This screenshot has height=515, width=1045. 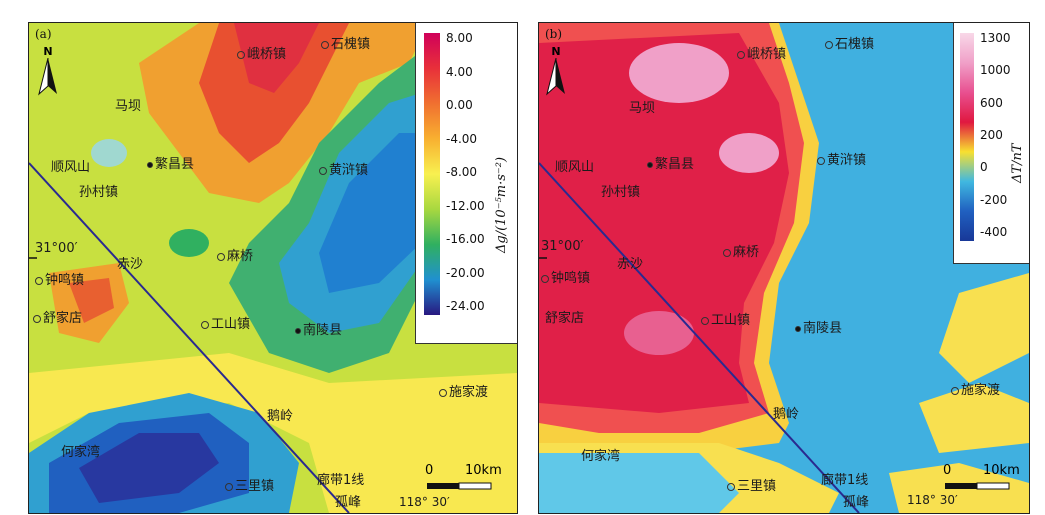 What do you see at coordinates (459, 71) in the screenshot?
I see `legend-tick-label: 4.00` at bounding box center [459, 71].